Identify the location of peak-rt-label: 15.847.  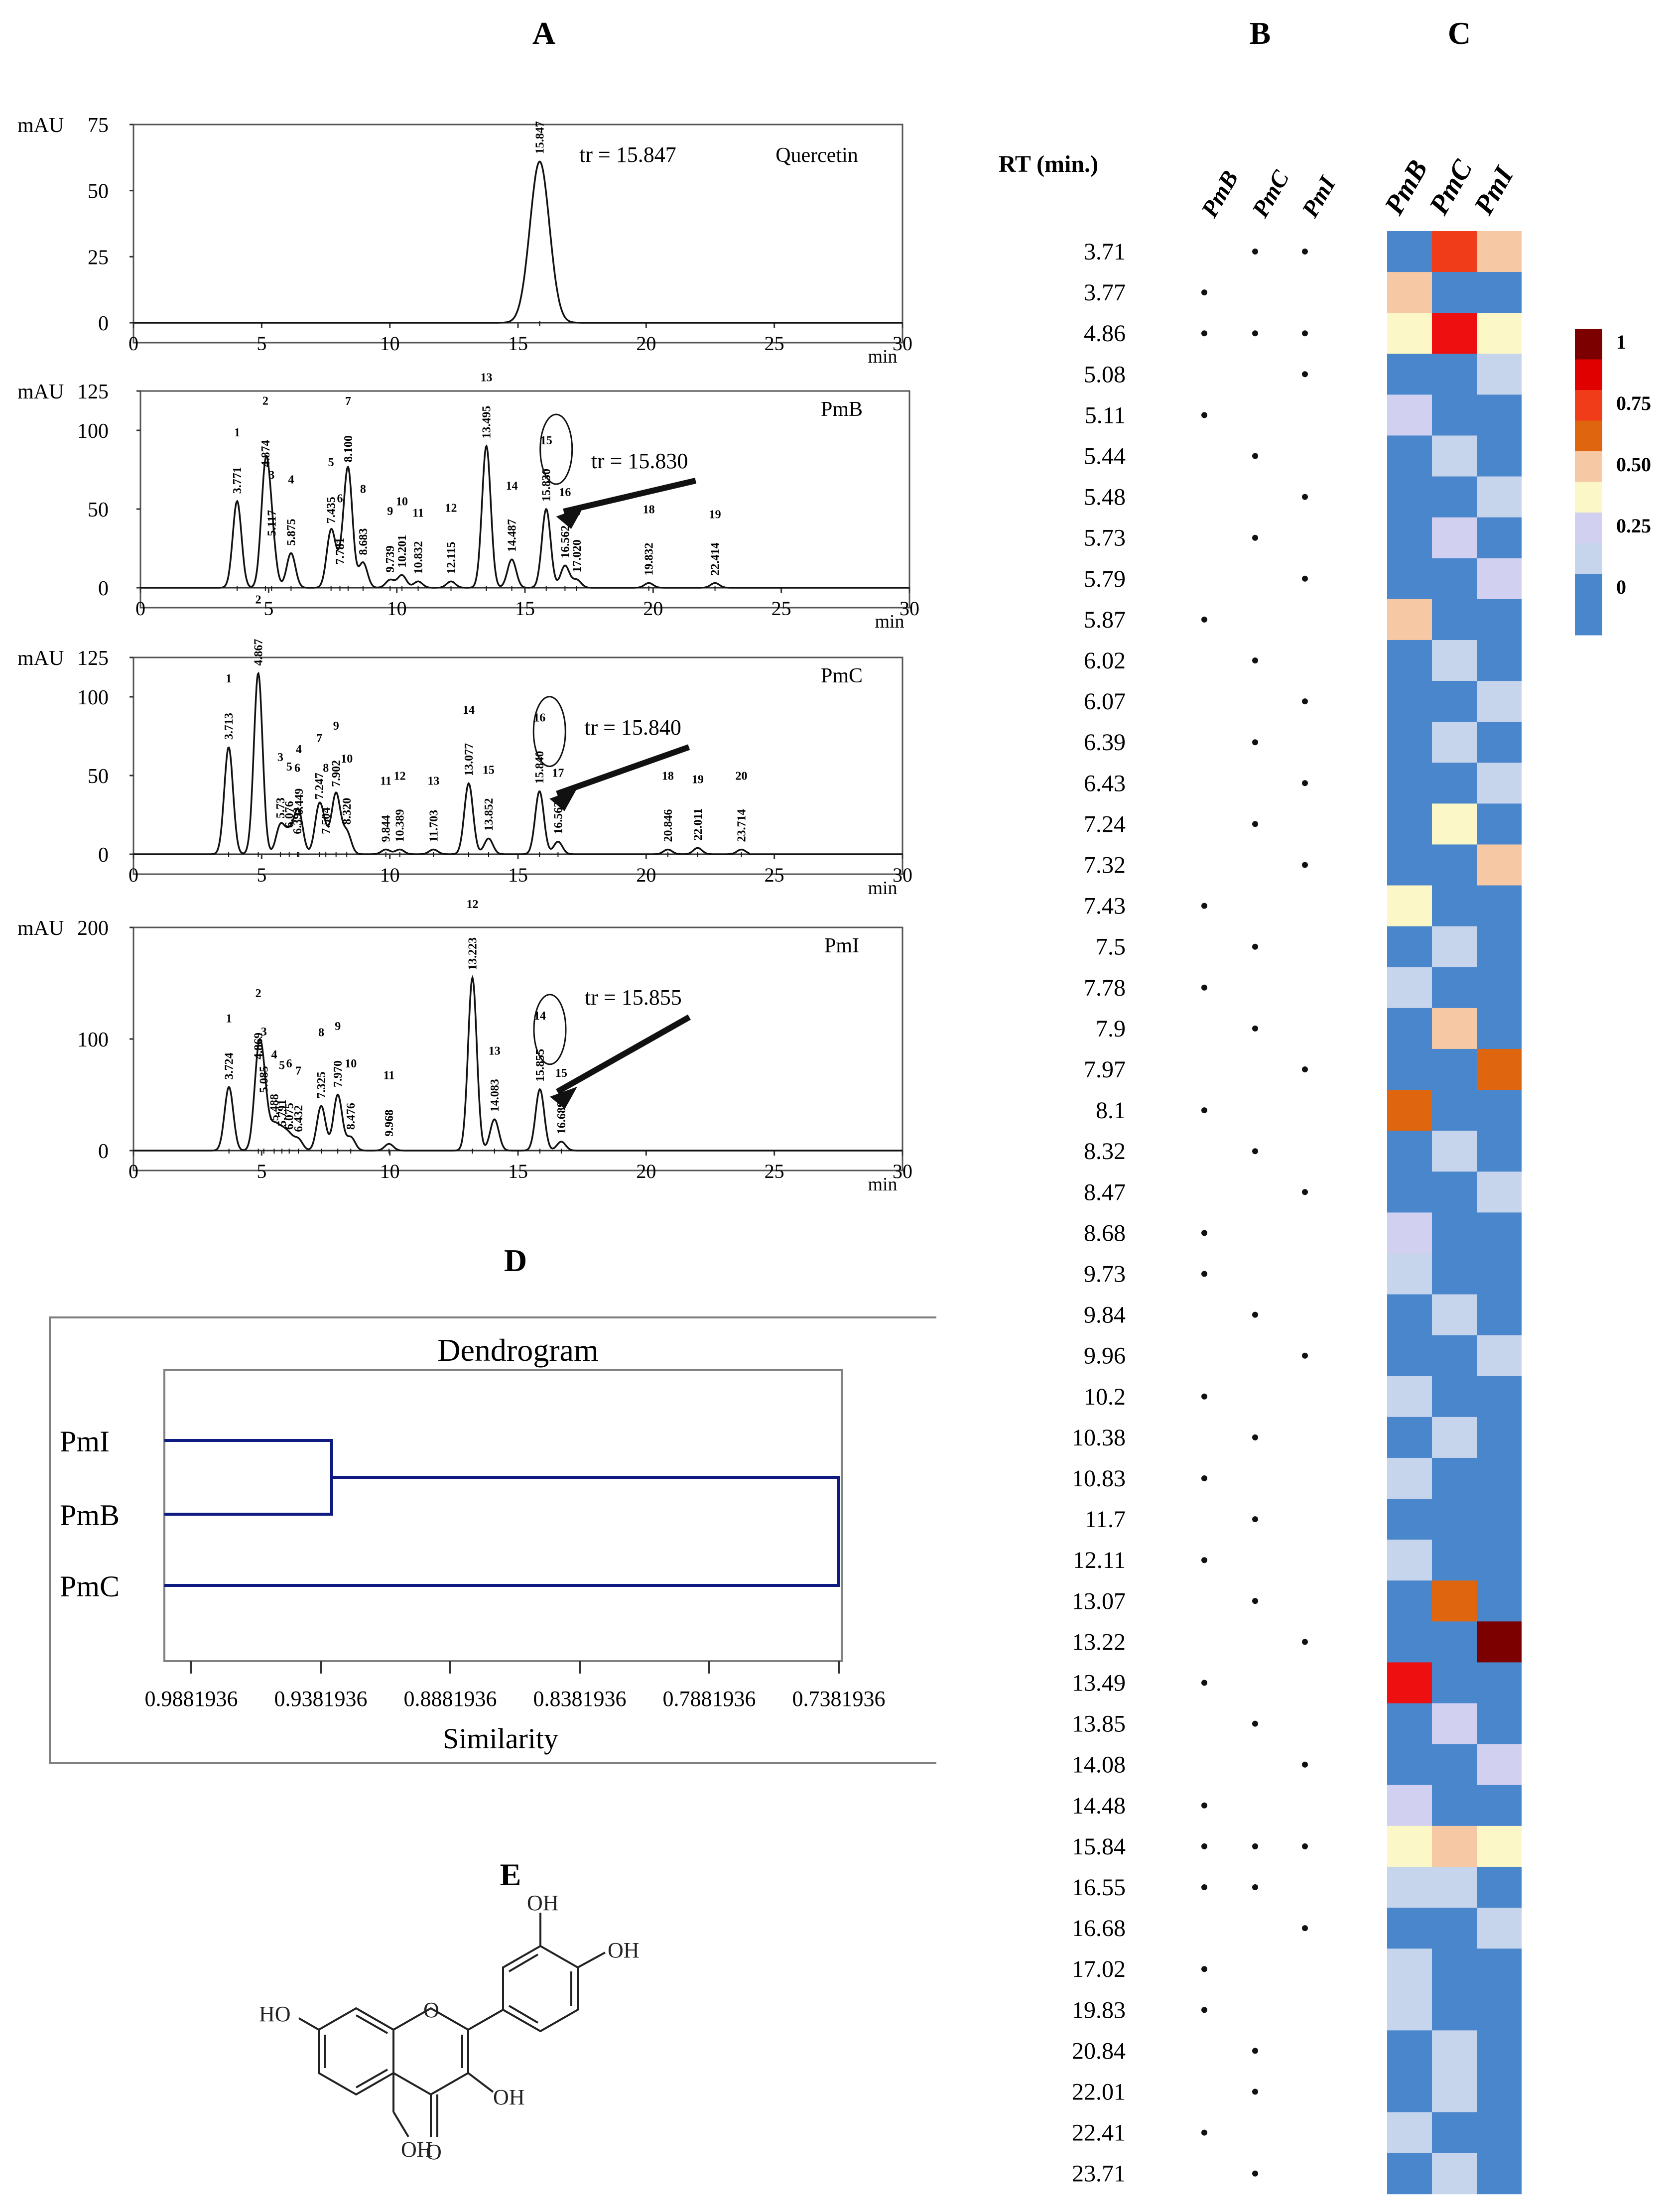
(540, 137).